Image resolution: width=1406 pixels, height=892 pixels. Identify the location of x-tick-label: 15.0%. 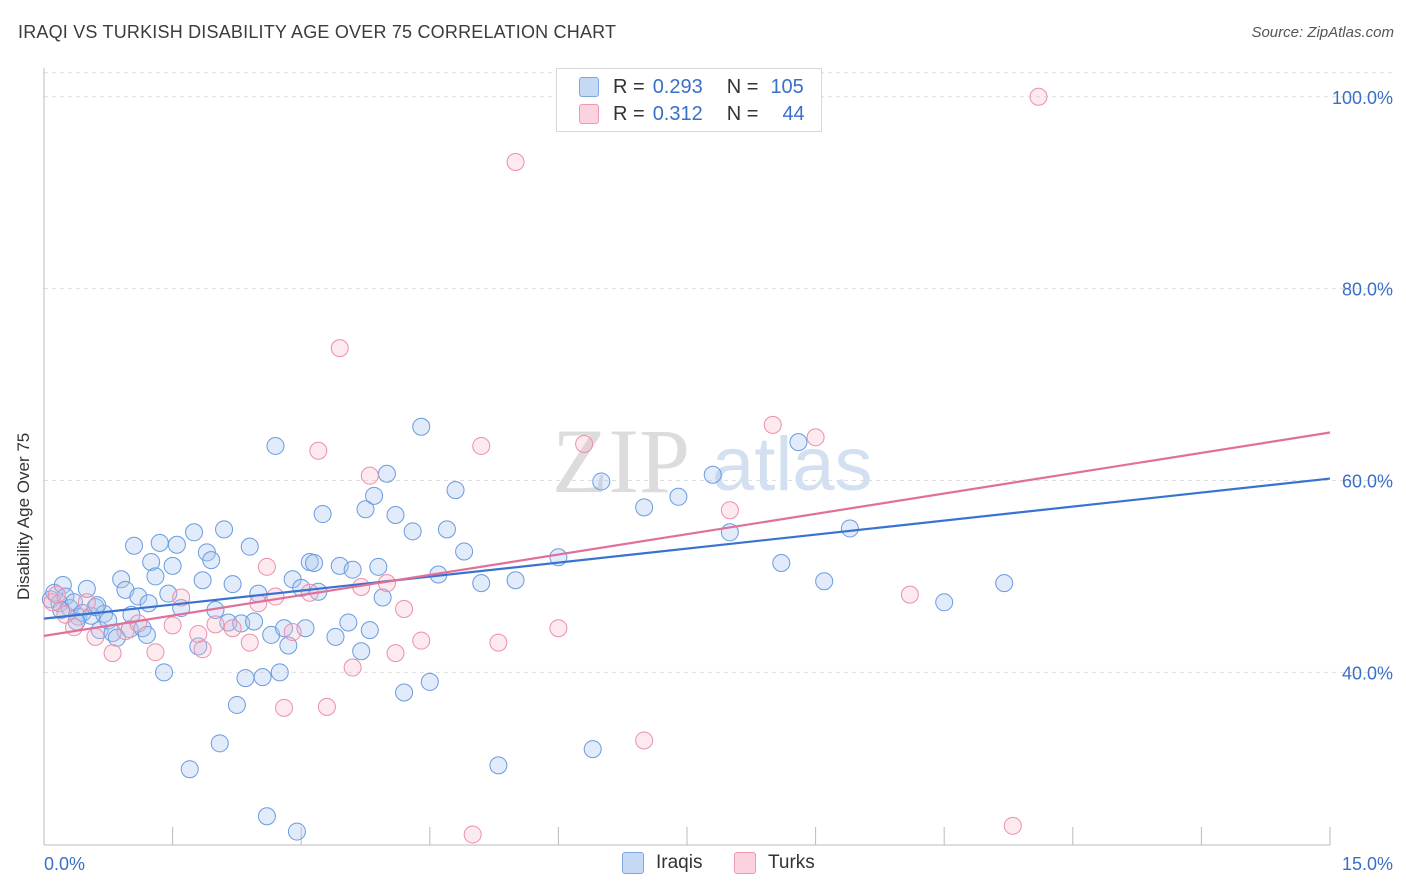
(1367, 864).